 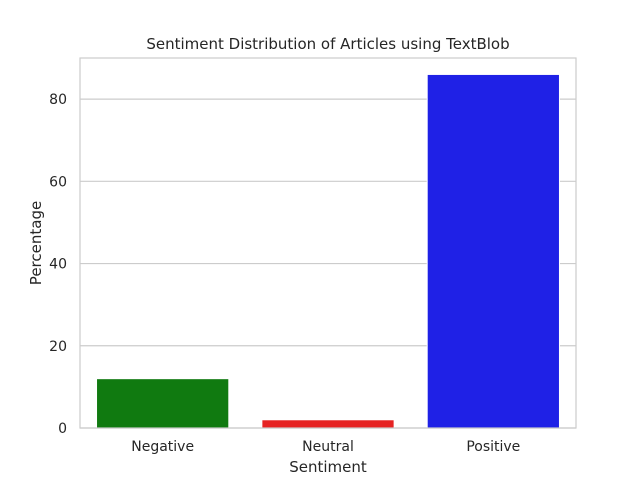 What do you see at coordinates (163, 403) in the screenshot?
I see `bar-negative` at bounding box center [163, 403].